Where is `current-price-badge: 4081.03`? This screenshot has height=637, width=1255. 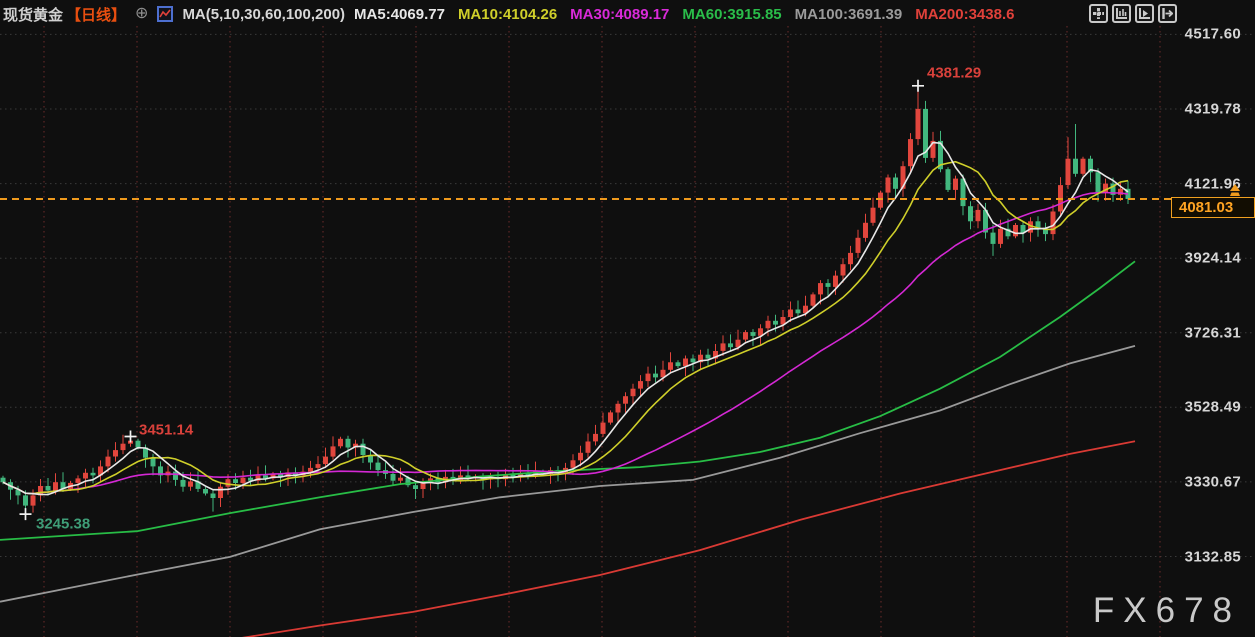
current-price-badge: 4081.03 is located at coordinates (1213, 207).